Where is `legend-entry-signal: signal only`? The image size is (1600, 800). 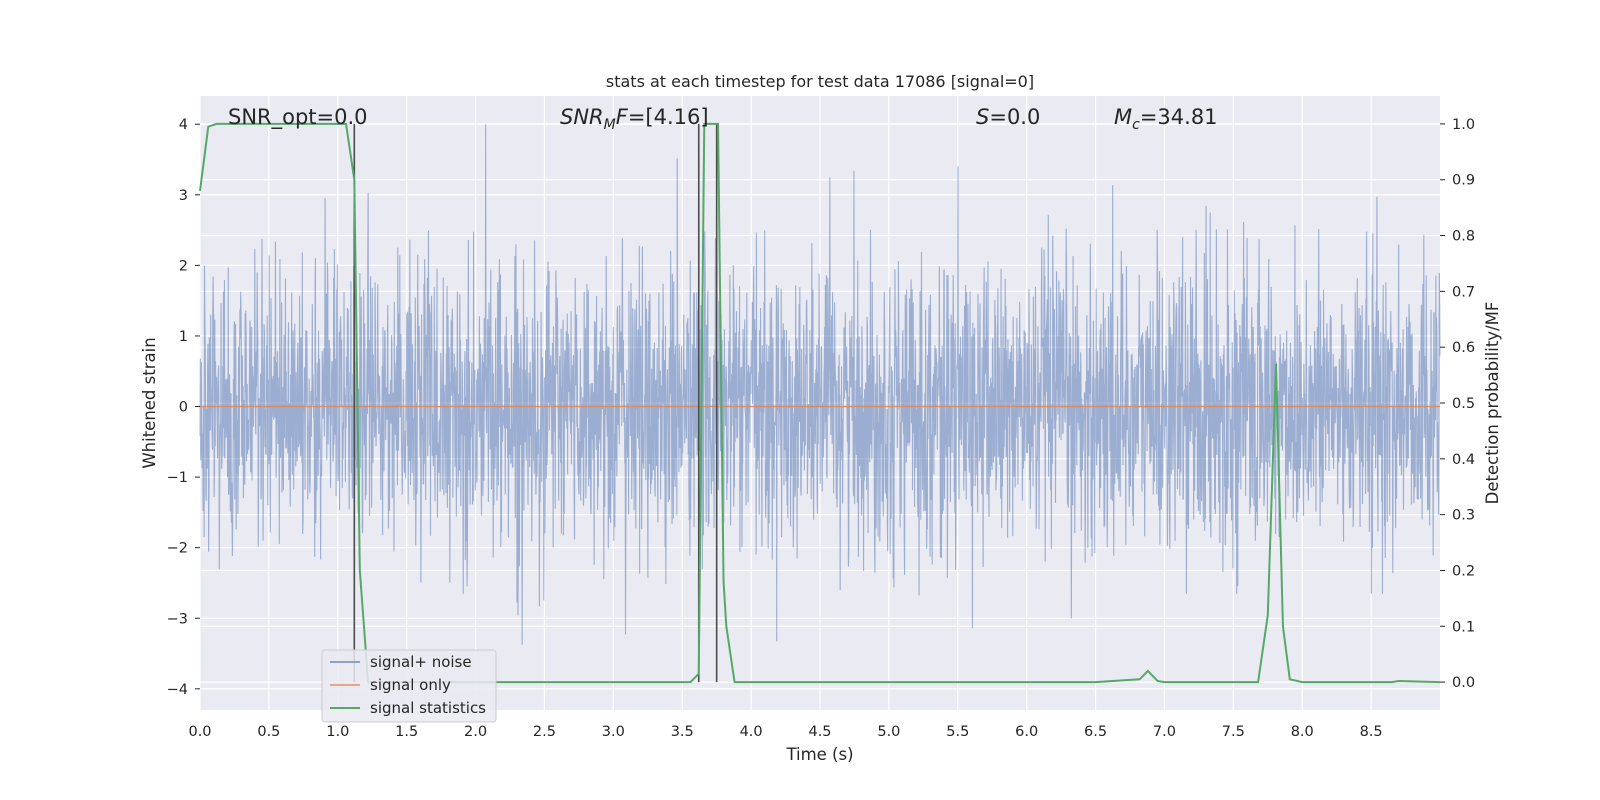
legend-entry-signal: signal only is located at coordinates (410, 685).